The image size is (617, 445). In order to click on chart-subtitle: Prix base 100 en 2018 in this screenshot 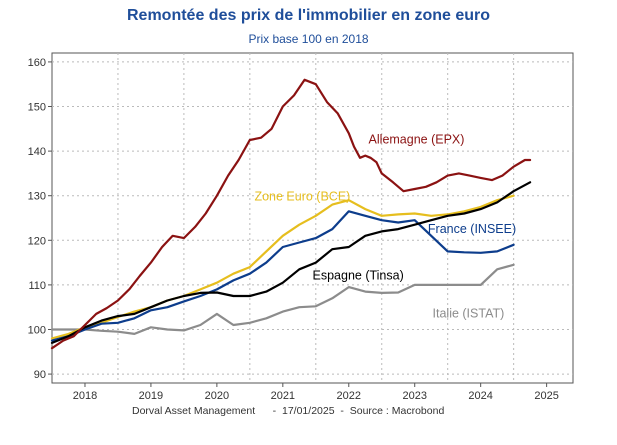, I will do `click(308, 39)`.